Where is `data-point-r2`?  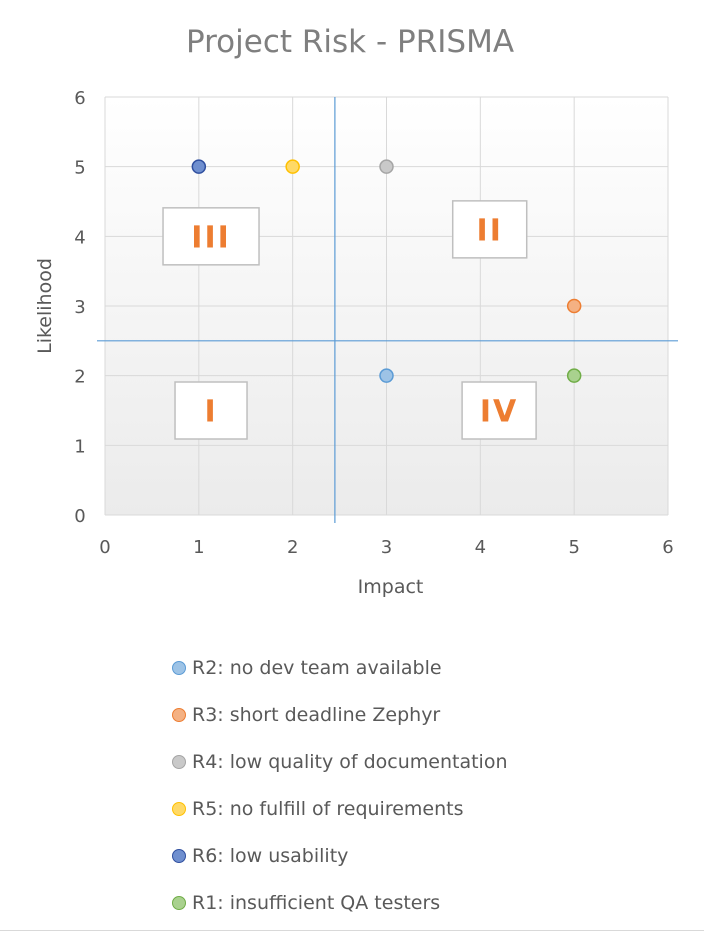 data-point-r2 is located at coordinates (386, 375).